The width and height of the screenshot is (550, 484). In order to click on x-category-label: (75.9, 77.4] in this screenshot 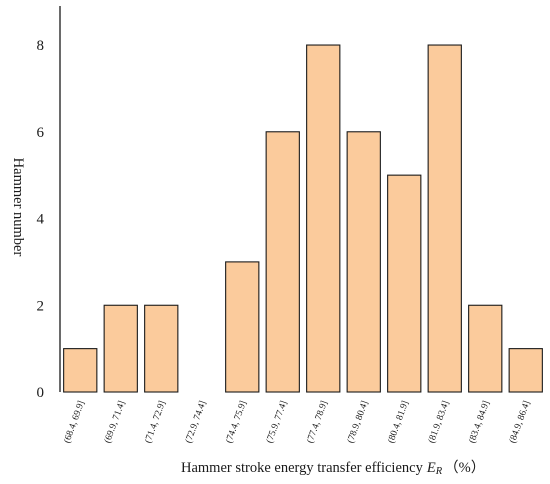, I will do `click(276, 421)`.